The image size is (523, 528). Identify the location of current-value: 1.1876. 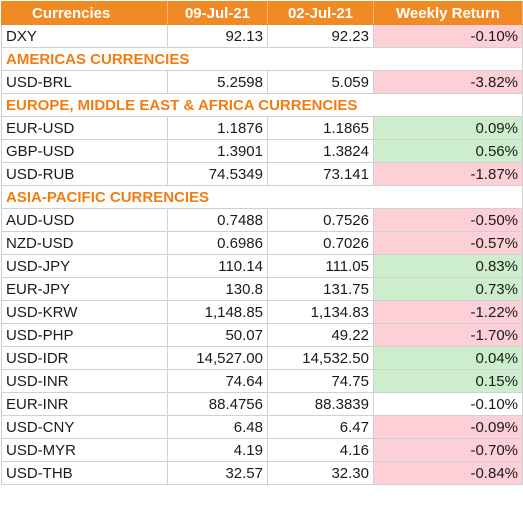
(217, 128).